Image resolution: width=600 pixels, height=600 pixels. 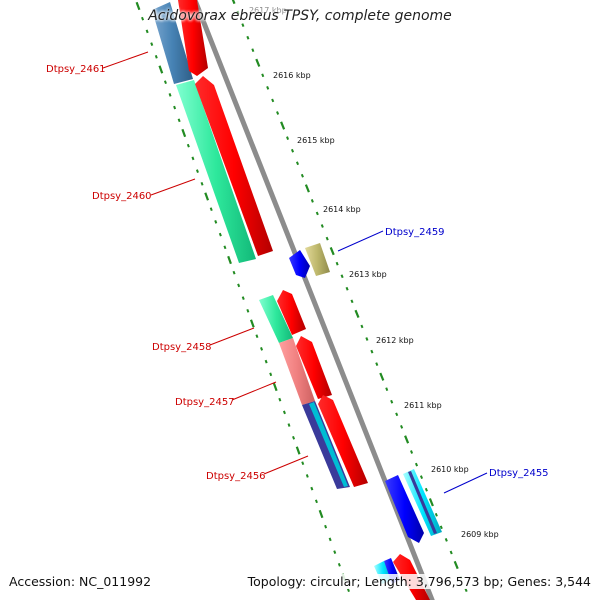 I want to click on tick-label: 2610 kbp, so click(x=450, y=469).